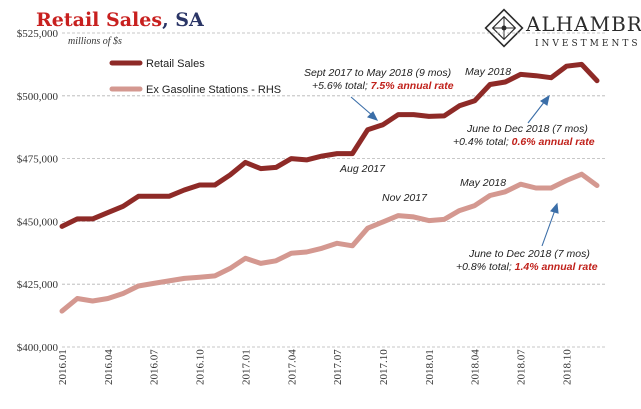  What do you see at coordinates (362, 106) in the screenshot?
I see `arrow-sept-may` at bounding box center [362, 106].